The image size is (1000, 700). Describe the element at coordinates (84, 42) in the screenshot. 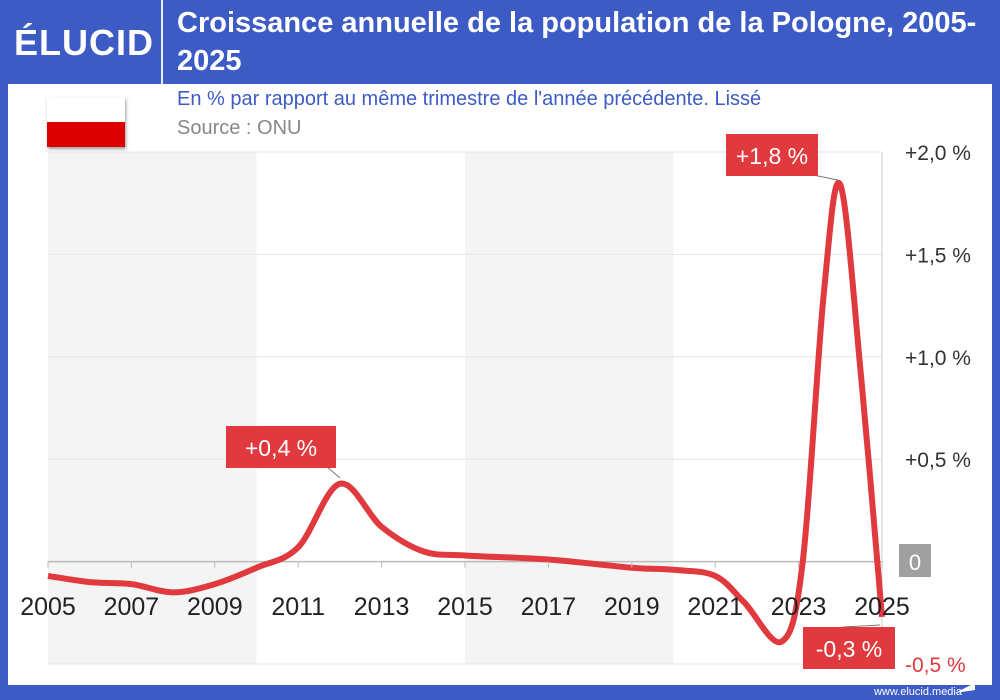

I see `logo: ÉLUCID` at that location.